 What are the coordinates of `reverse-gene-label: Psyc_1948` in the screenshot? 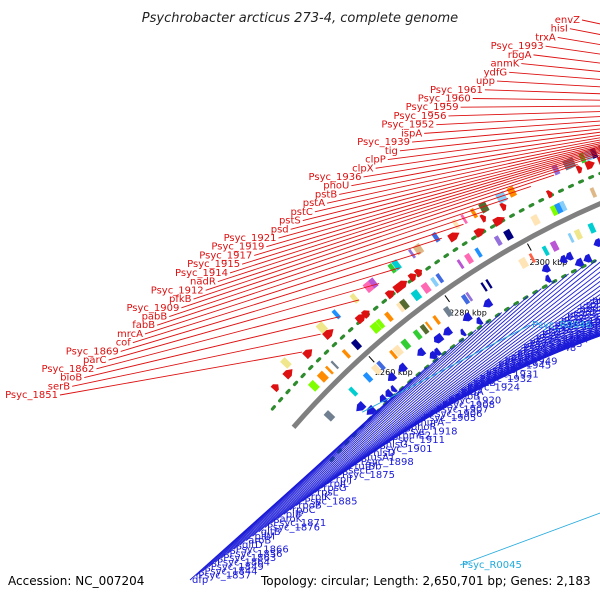 It's located at (549, 348).